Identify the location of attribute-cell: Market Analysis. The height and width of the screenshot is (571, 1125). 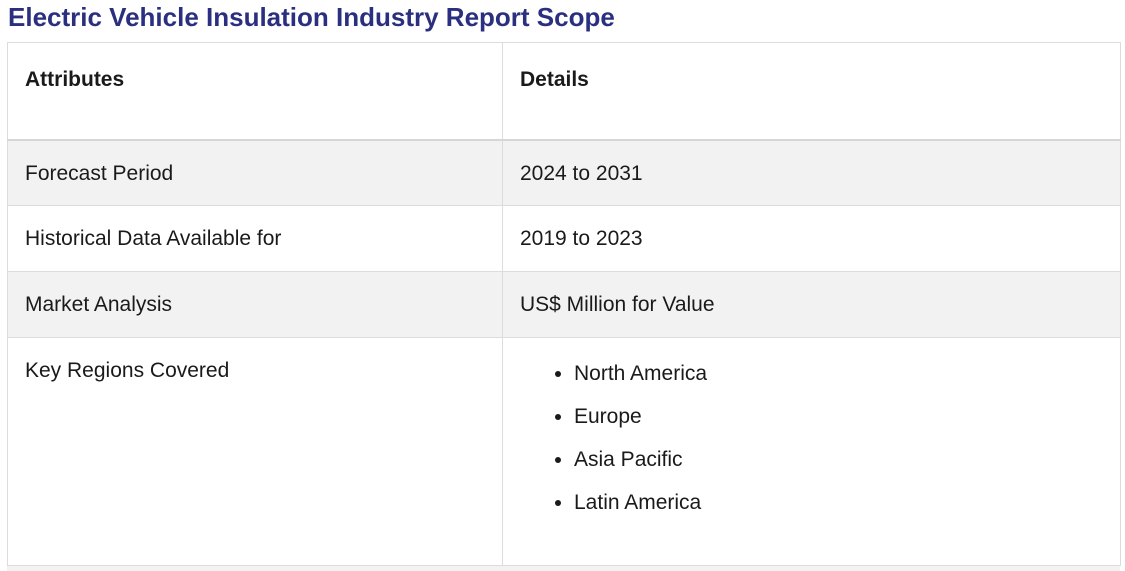
(255, 304).